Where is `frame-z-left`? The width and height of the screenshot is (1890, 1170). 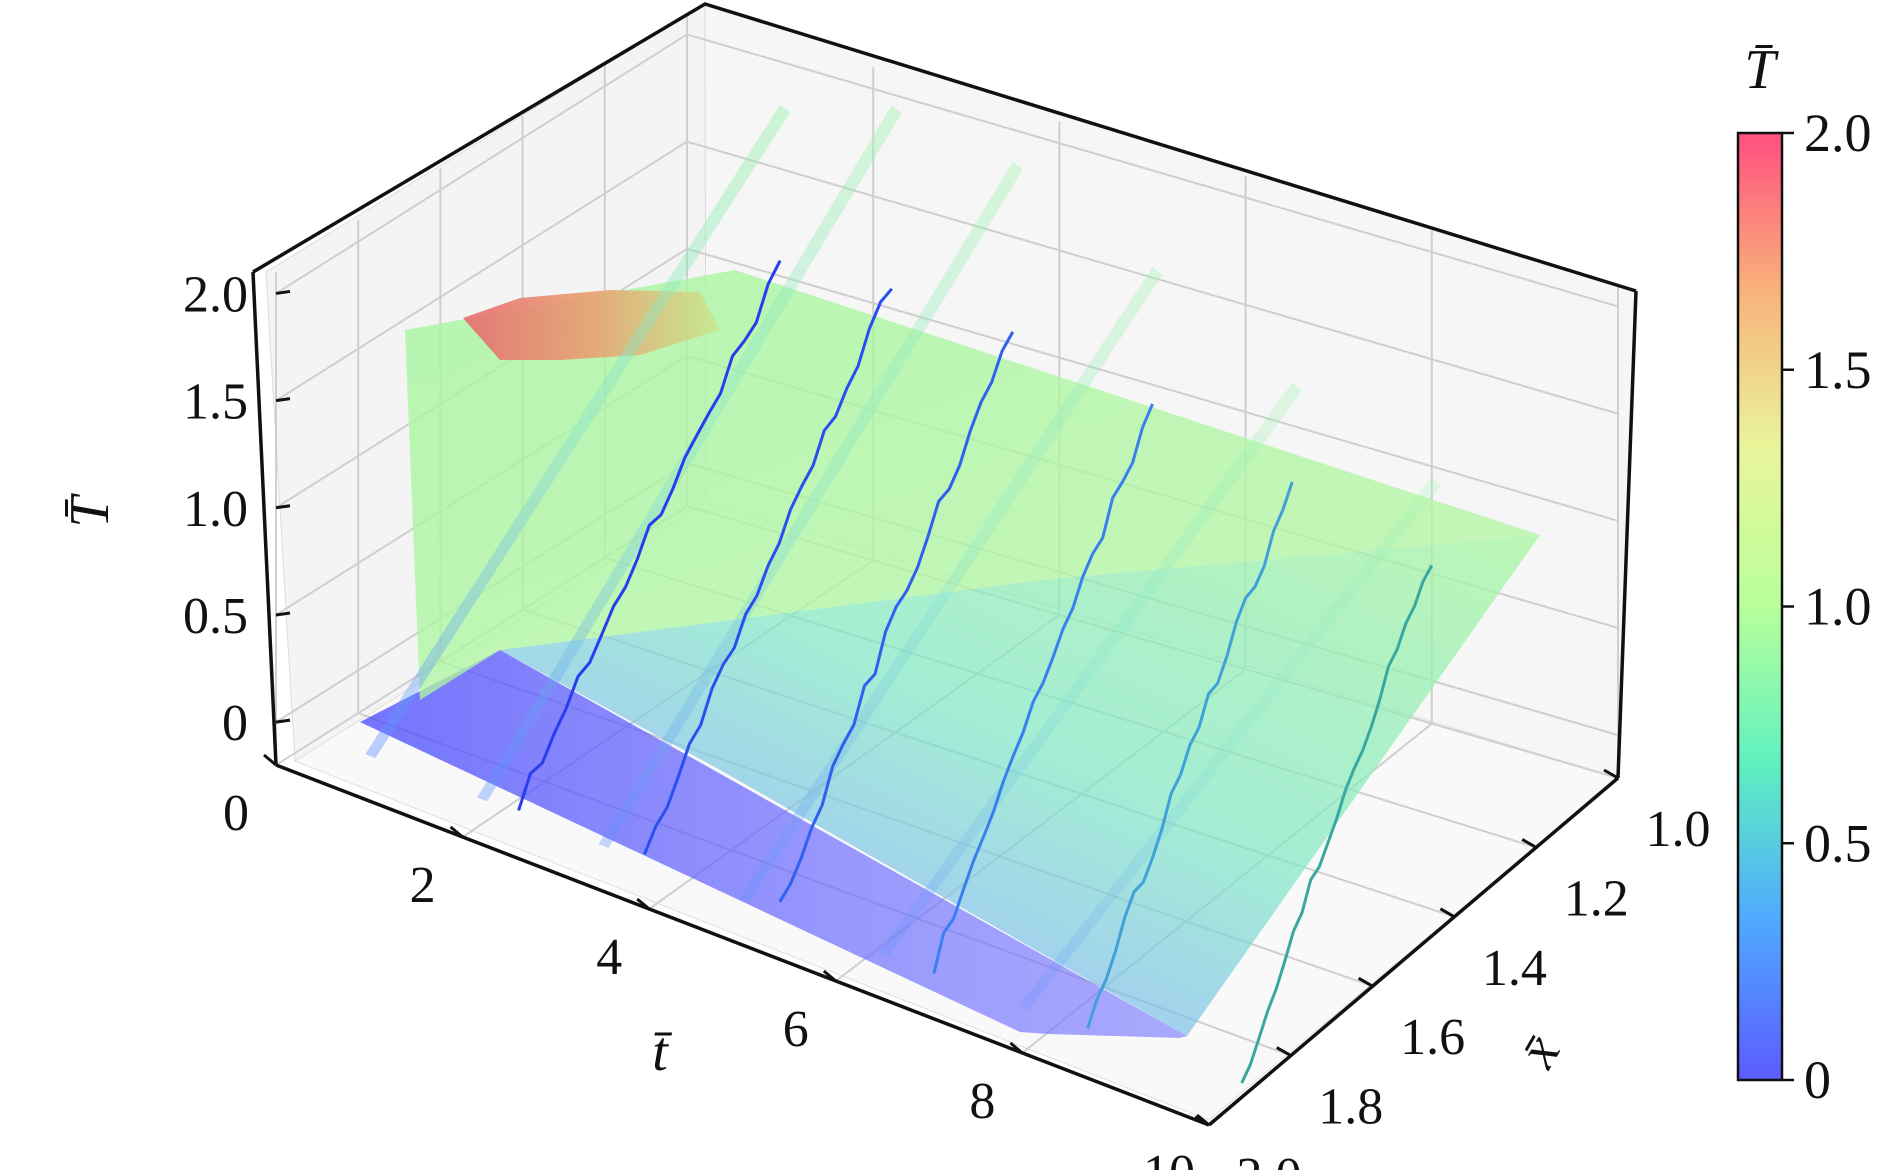 frame-z-left is located at coordinates (264, 518).